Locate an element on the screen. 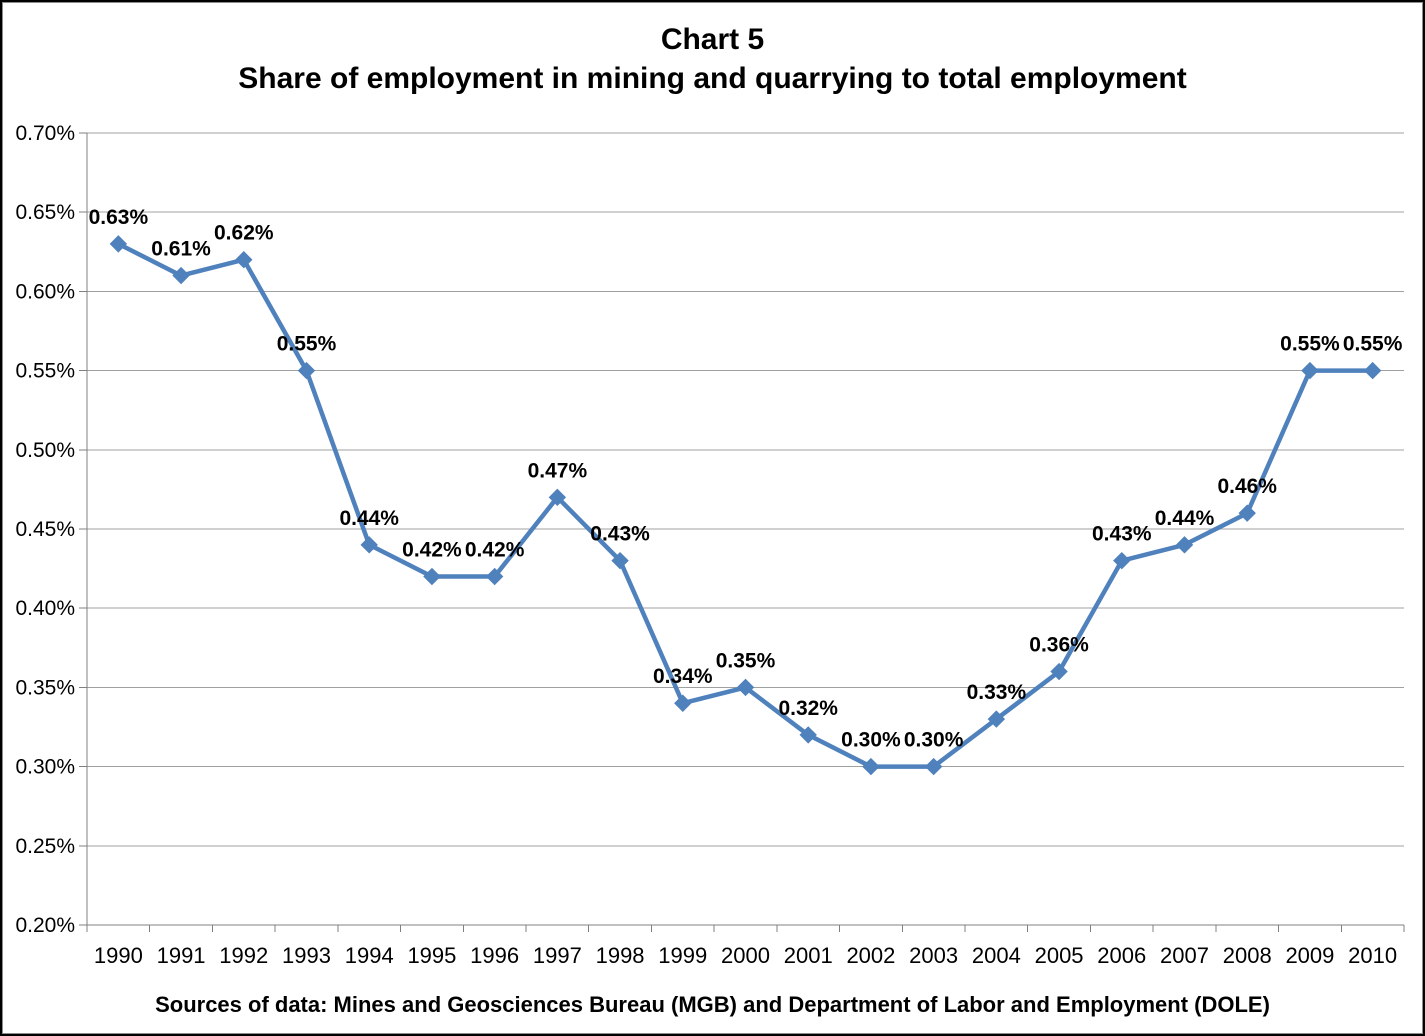  data-label: 0.46% is located at coordinates (1247, 486).